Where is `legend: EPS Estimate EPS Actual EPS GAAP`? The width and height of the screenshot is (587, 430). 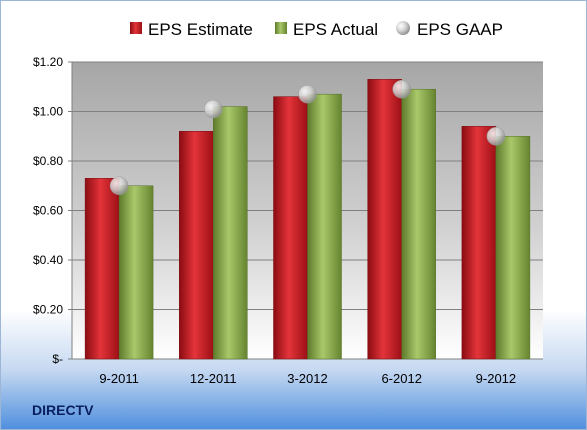 legend: EPS Estimate EPS Actual EPS GAAP is located at coordinates (316, 29).